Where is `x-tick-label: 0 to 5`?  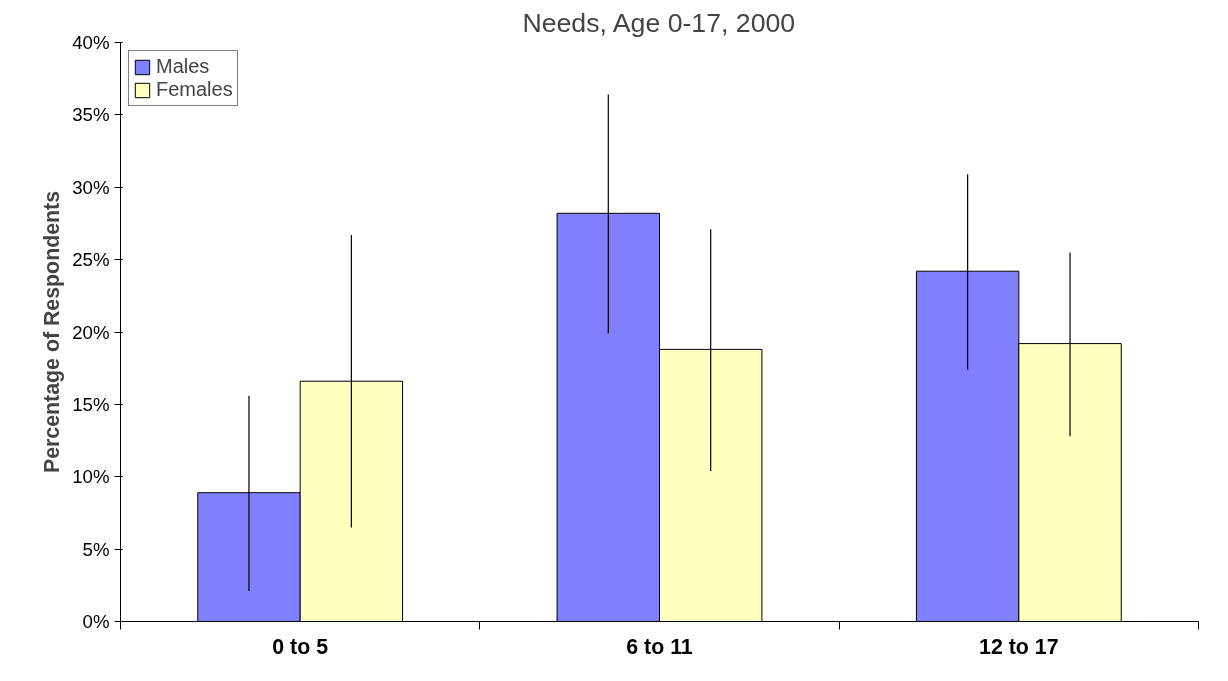
x-tick-label: 0 to 5 is located at coordinates (300, 646).